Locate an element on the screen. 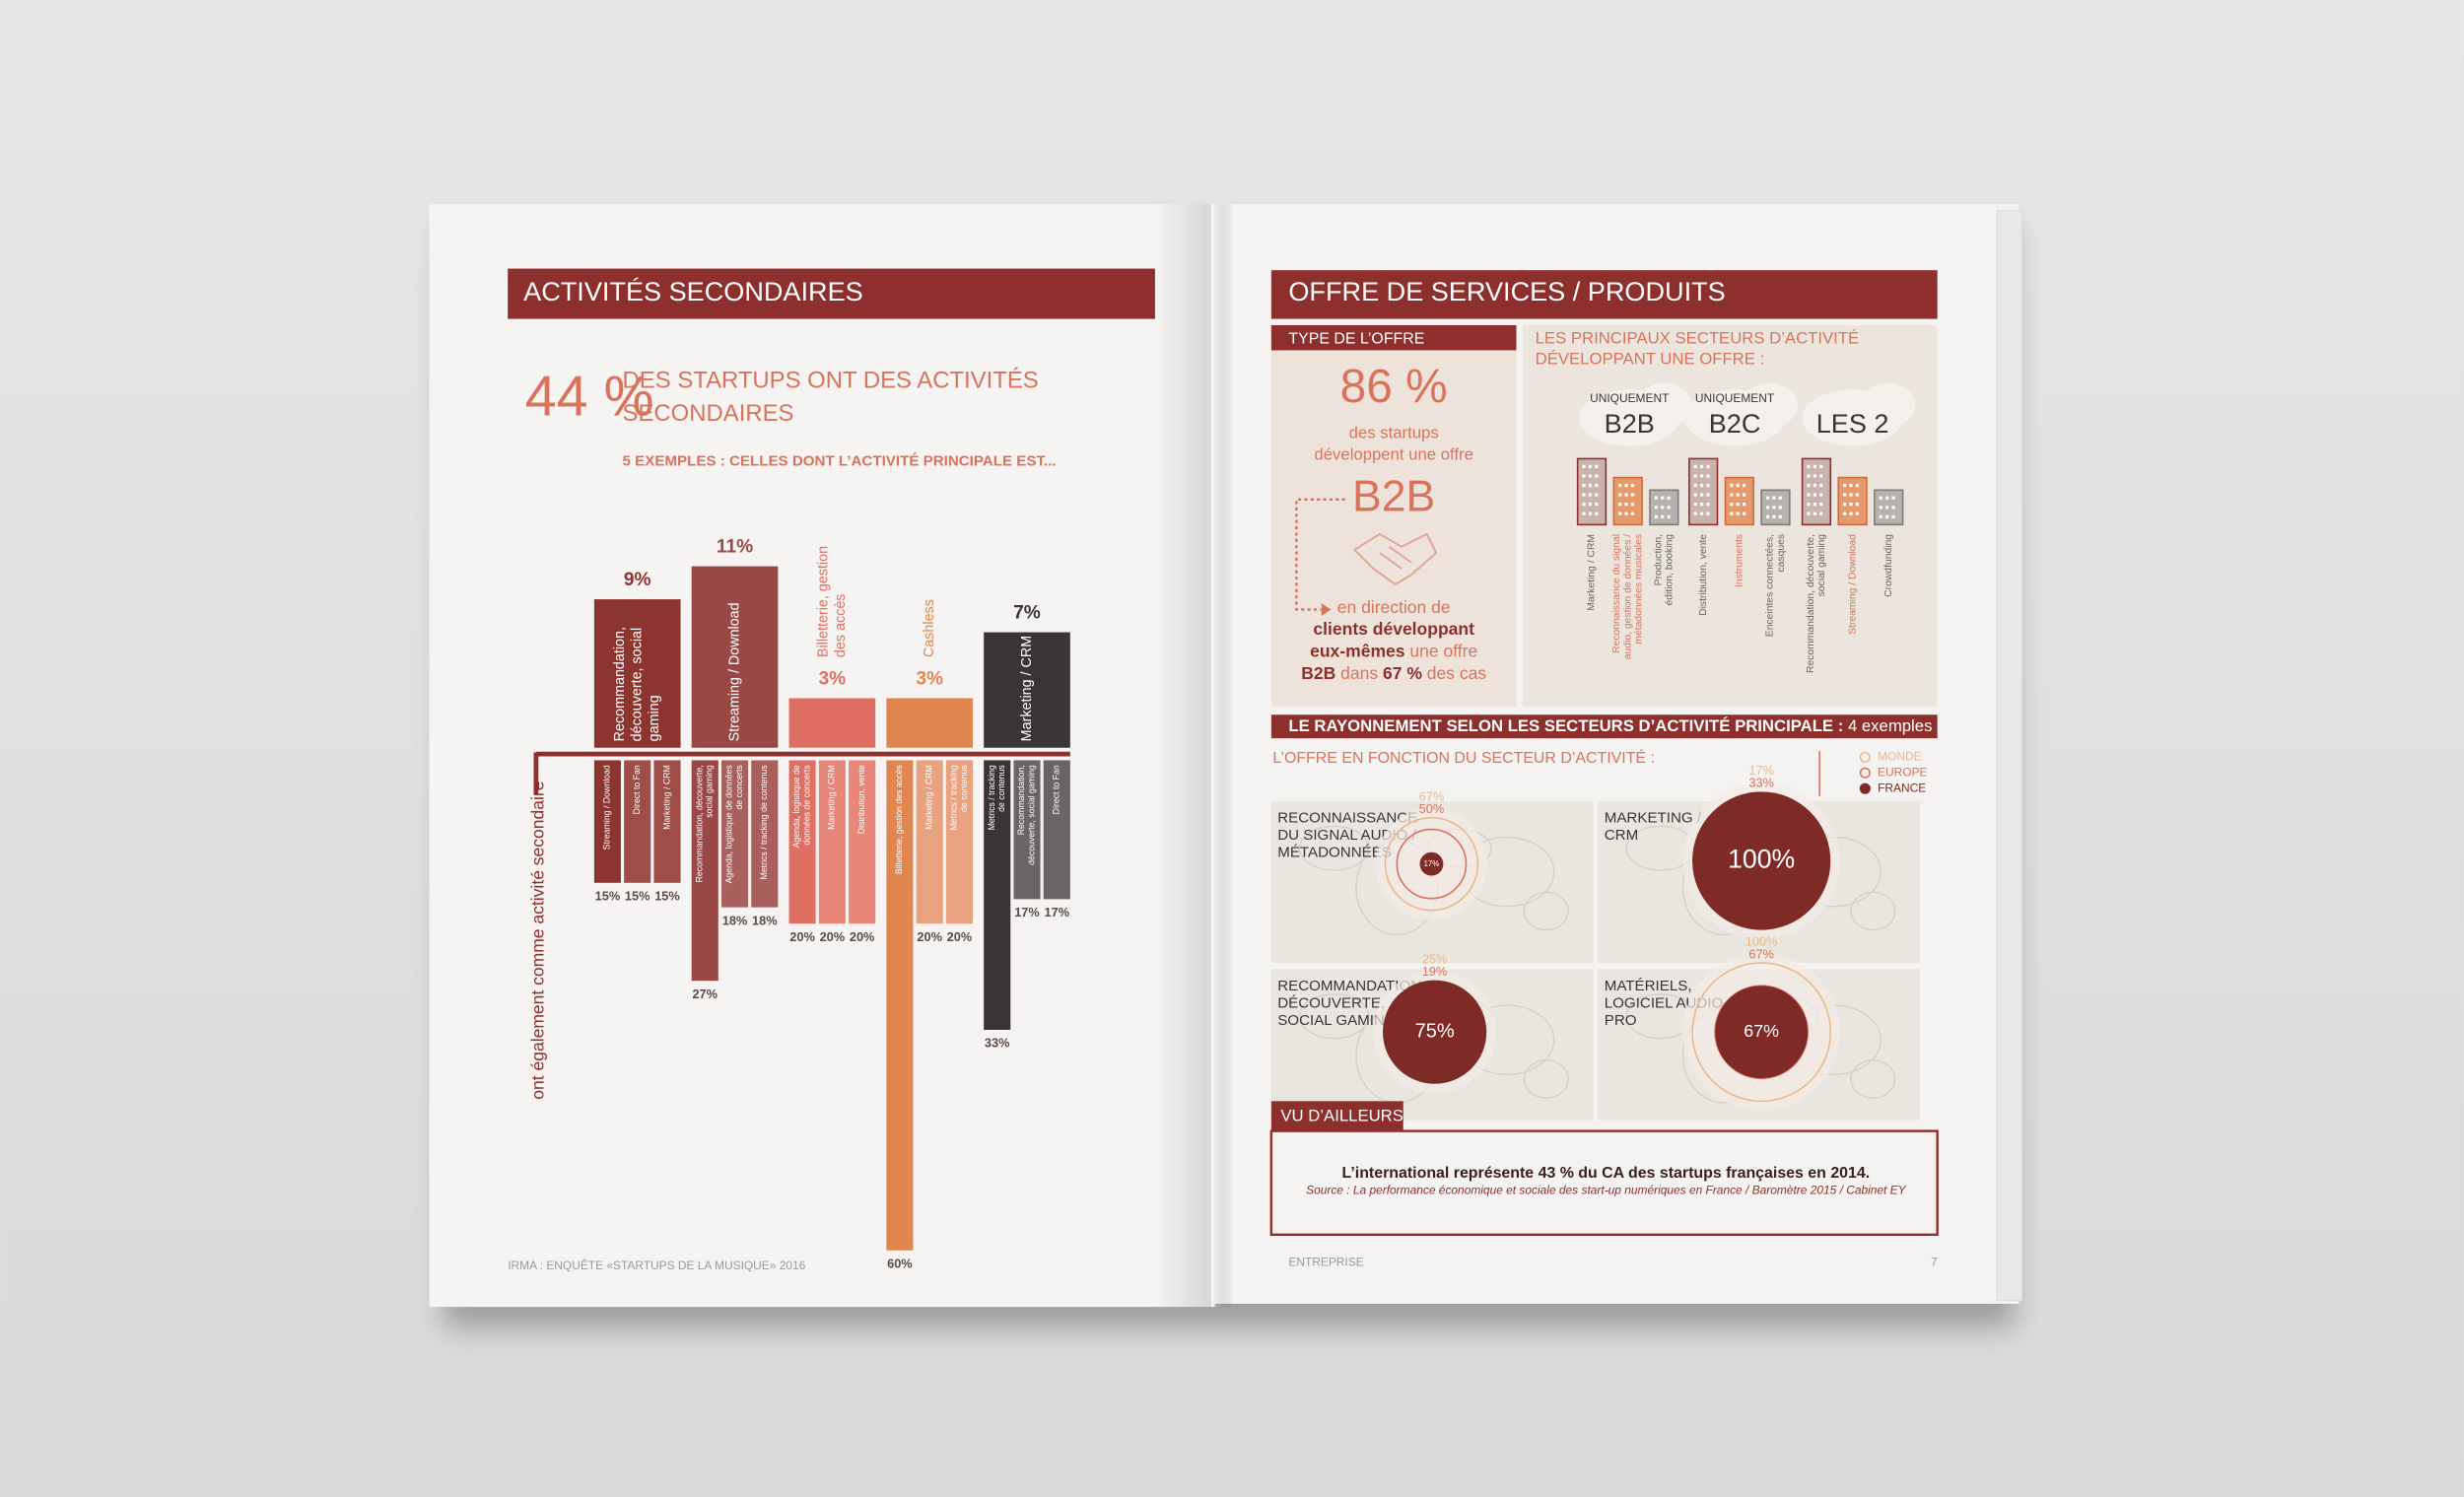 Image resolution: width=2464 pixels, height=1497 pixels. ring-value: 17% is located at coordinates (1761, 770).